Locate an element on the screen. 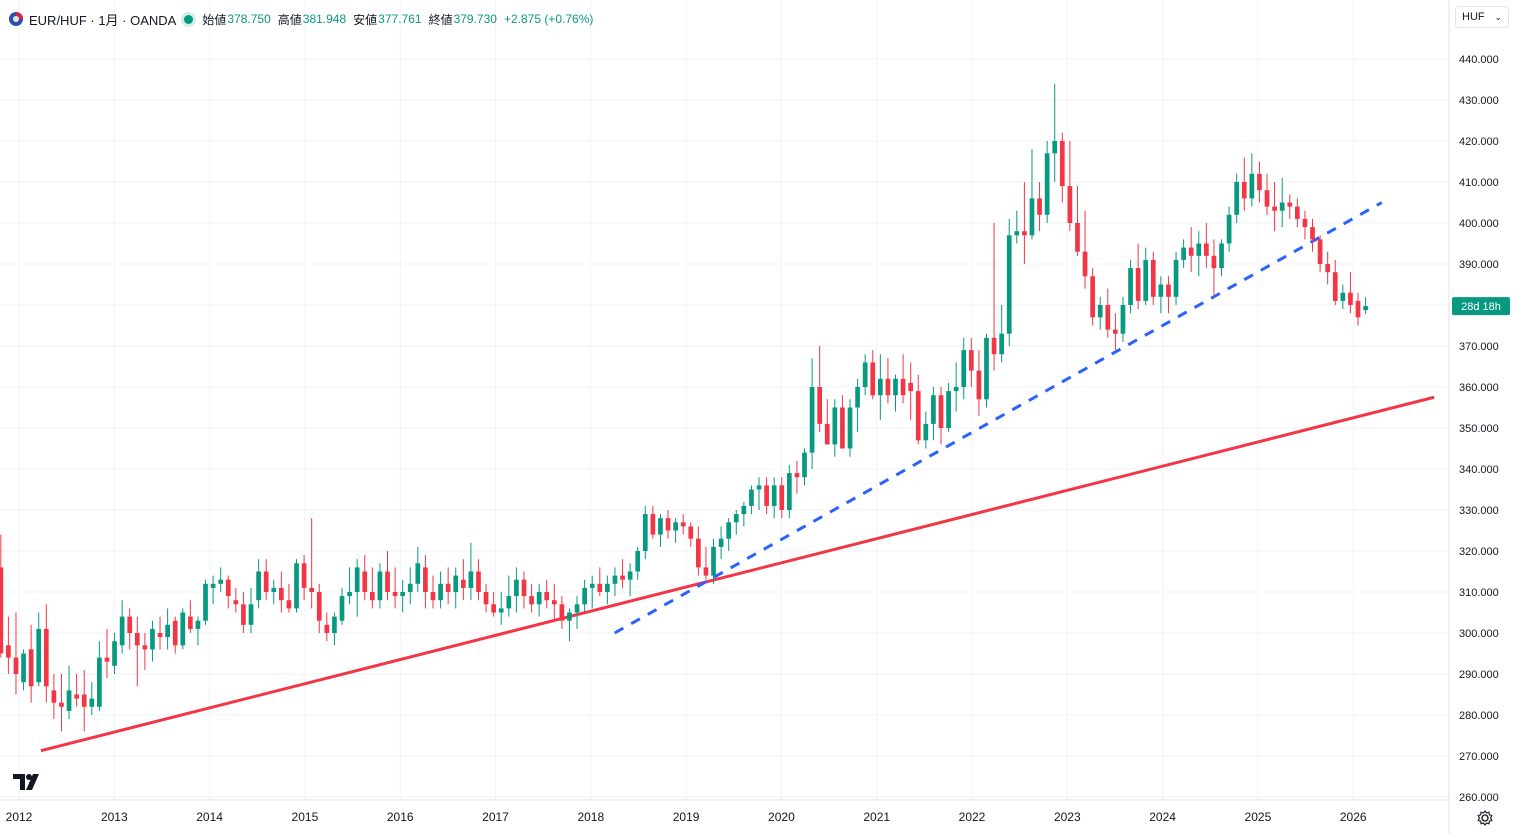 This screenshot has width=1513, height=834. x-tick-label: 2013 is located at coordinates (114, 817).